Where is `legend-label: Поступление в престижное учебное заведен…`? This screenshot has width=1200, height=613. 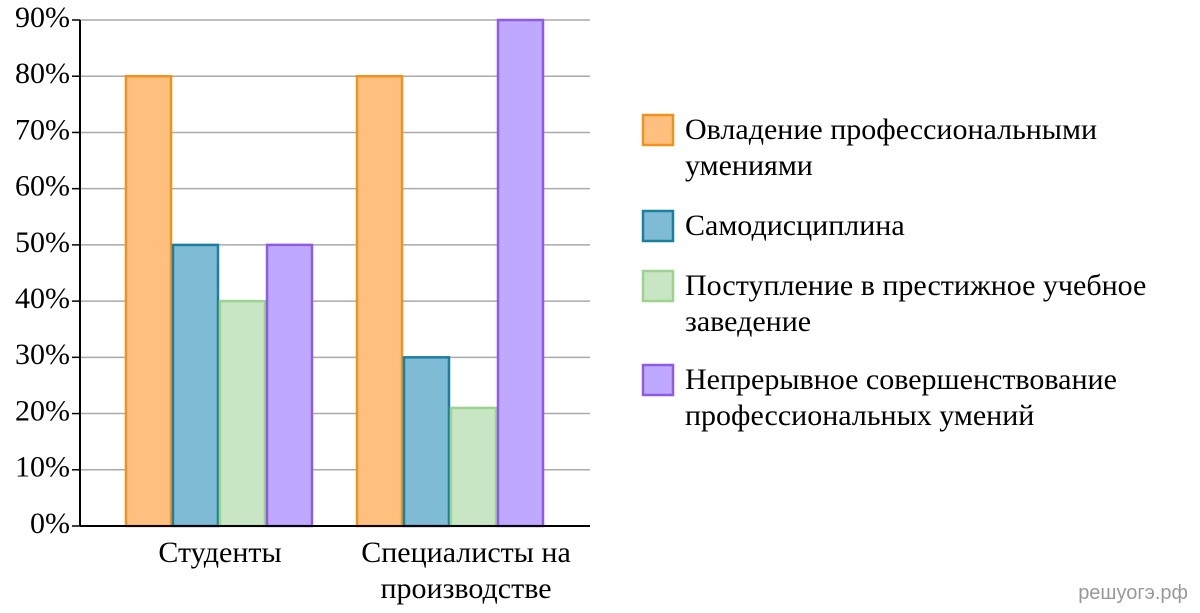
legend-label: Поступление в престижное учебное заведен… is located at coordinates (916, 303).